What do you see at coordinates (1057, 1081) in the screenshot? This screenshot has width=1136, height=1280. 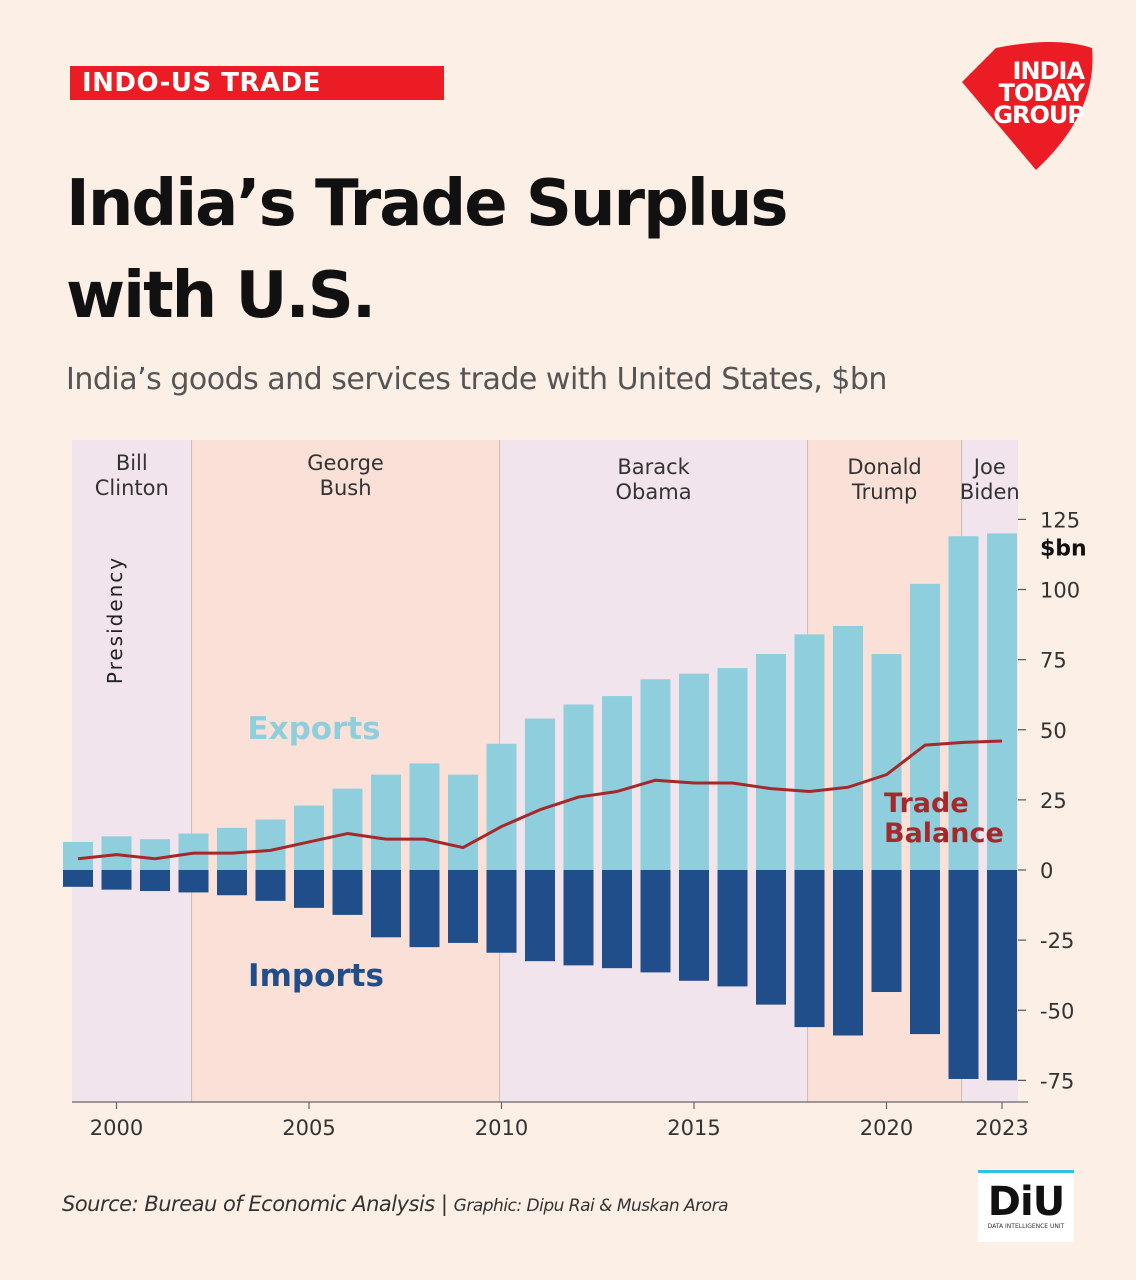 I see `y-tick-label: -75` at bounding box center [1057, 1081].